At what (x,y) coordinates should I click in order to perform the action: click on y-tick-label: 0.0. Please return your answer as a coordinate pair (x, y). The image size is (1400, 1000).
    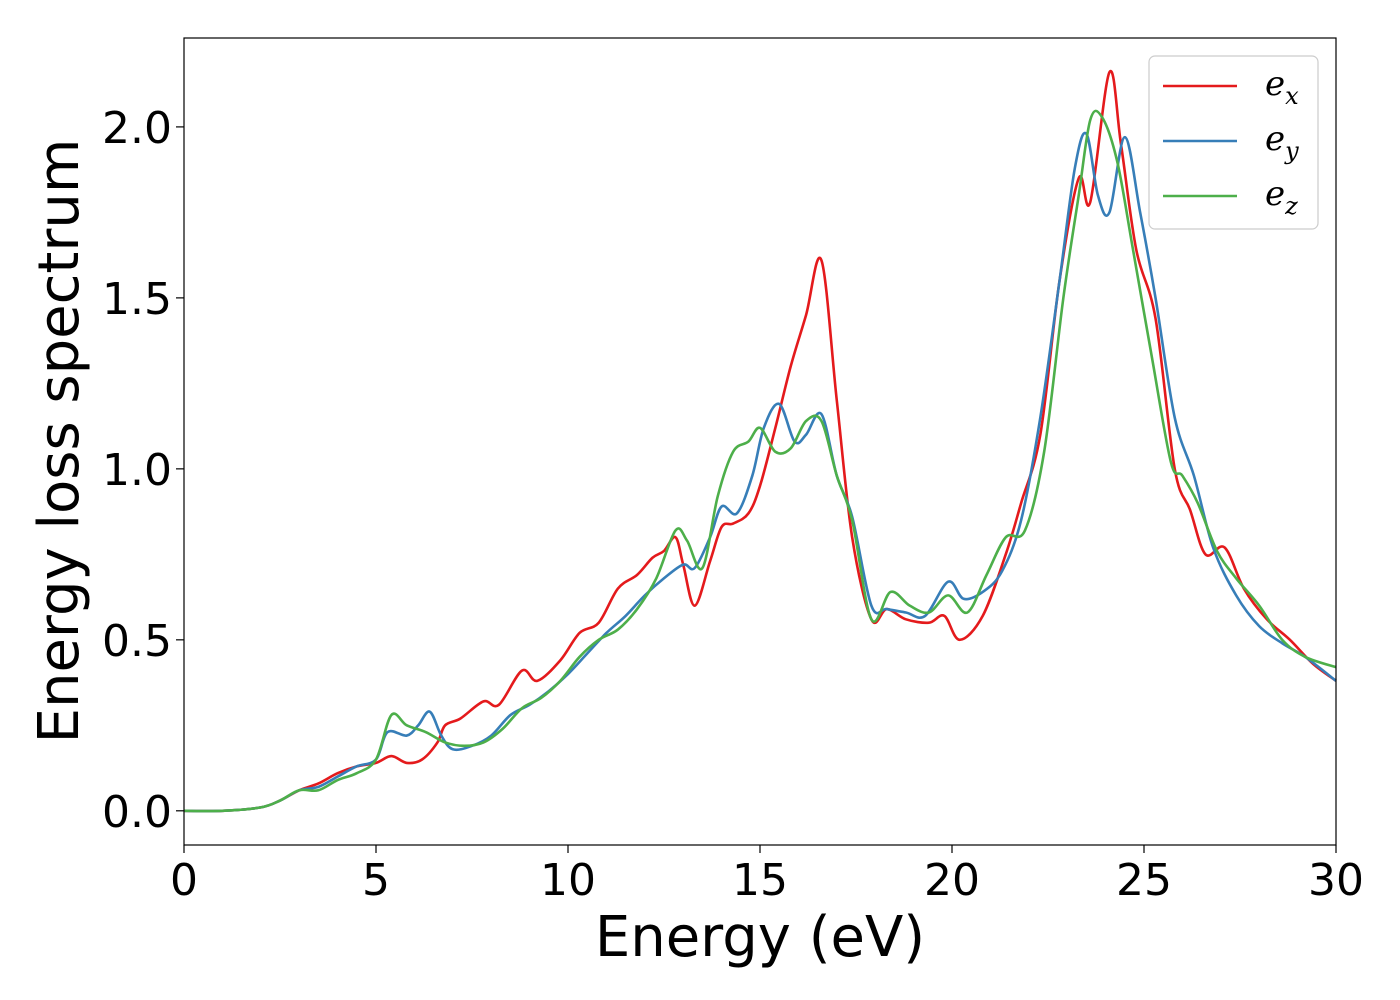
    Looking at the image, I should click on (137, 812).